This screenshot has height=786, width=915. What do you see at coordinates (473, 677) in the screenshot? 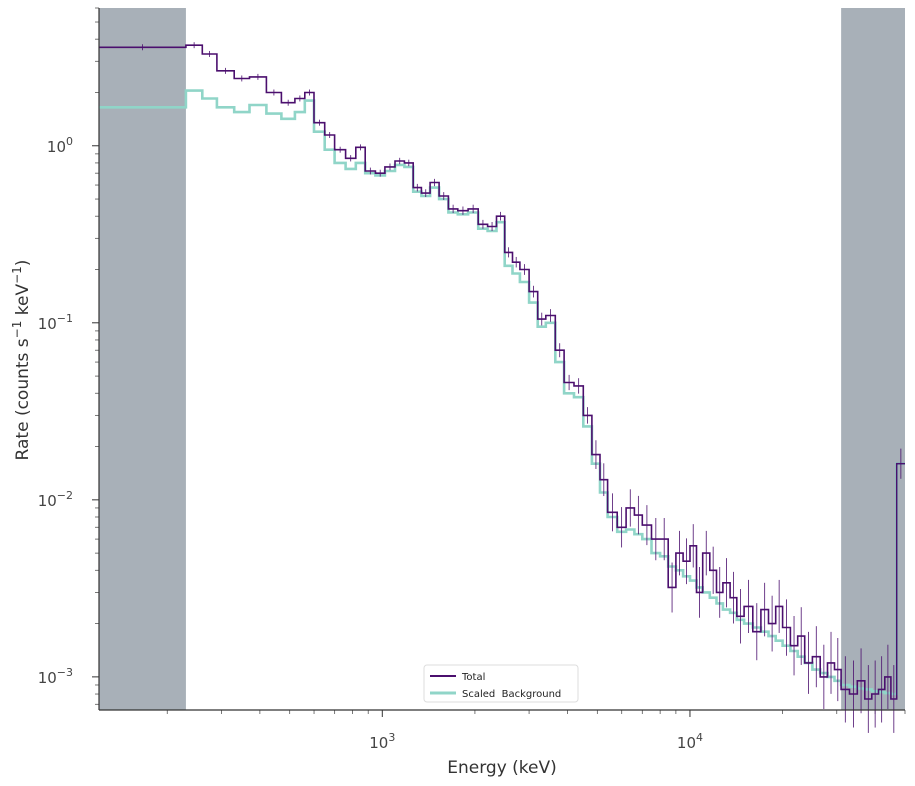
I see `legend-label-total: Total` at bounding box center [473, 677].